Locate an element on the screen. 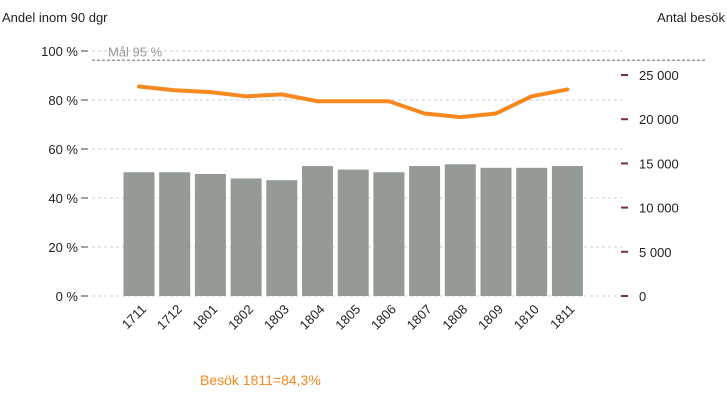 The image size is (727, 403). left-tick-label: 60 % is located at coordinates (63, 149).